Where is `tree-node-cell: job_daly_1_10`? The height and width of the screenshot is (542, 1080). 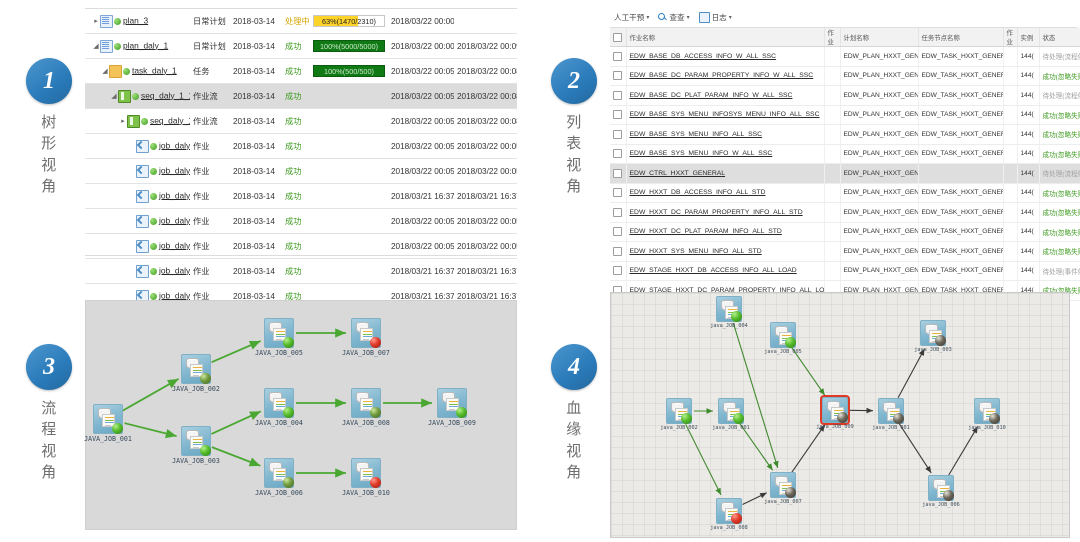
tree-node-cell: job_daly_1_10 is located at coordinates (137, 171).